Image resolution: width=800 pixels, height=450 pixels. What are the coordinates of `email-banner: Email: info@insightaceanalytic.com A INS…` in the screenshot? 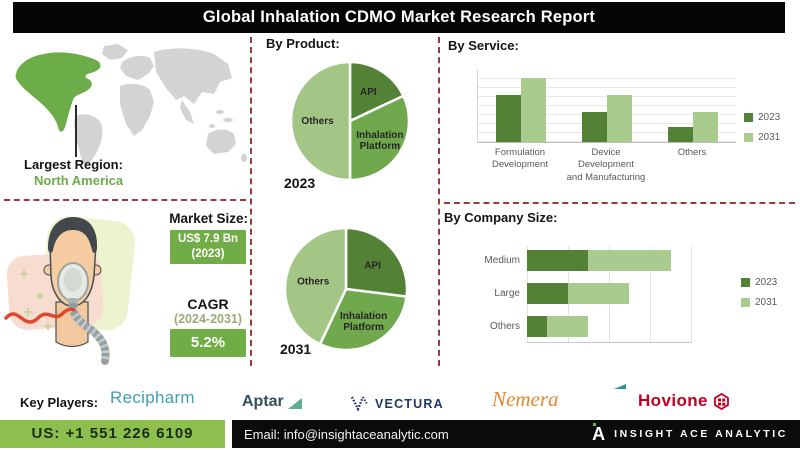 It's located at (516, 434).